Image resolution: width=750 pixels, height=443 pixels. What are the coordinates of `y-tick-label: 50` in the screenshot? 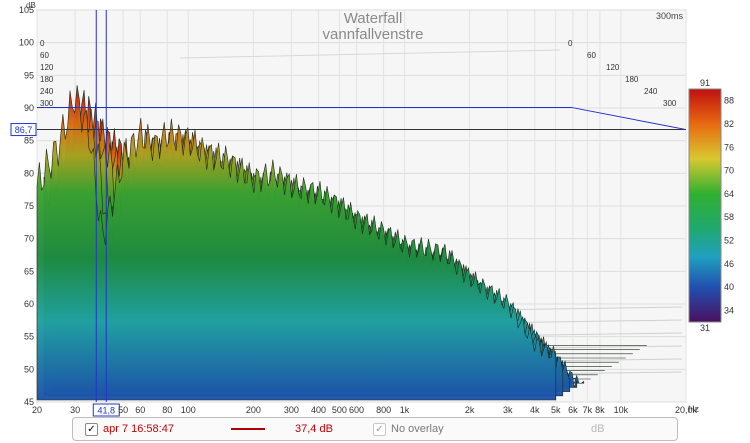 It's located at (29, 369).